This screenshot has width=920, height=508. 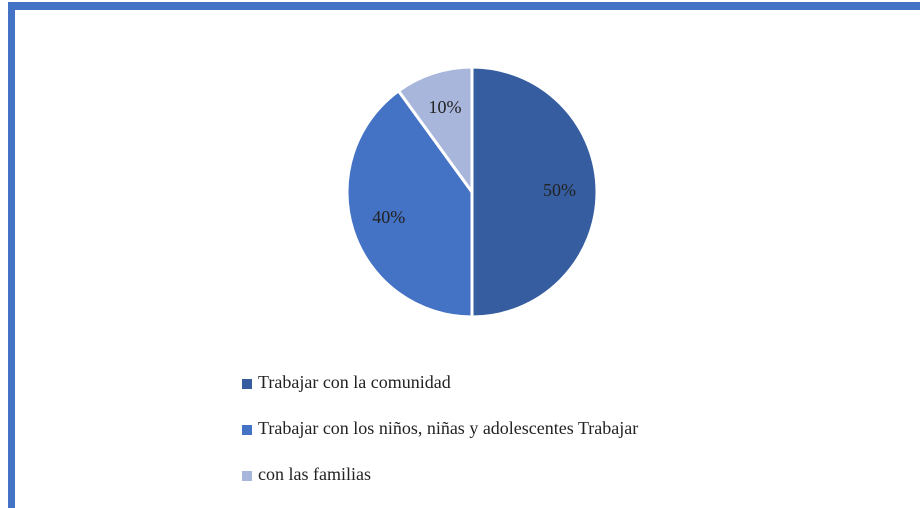 I want to click on frame-left, so click(x=11, y=255).